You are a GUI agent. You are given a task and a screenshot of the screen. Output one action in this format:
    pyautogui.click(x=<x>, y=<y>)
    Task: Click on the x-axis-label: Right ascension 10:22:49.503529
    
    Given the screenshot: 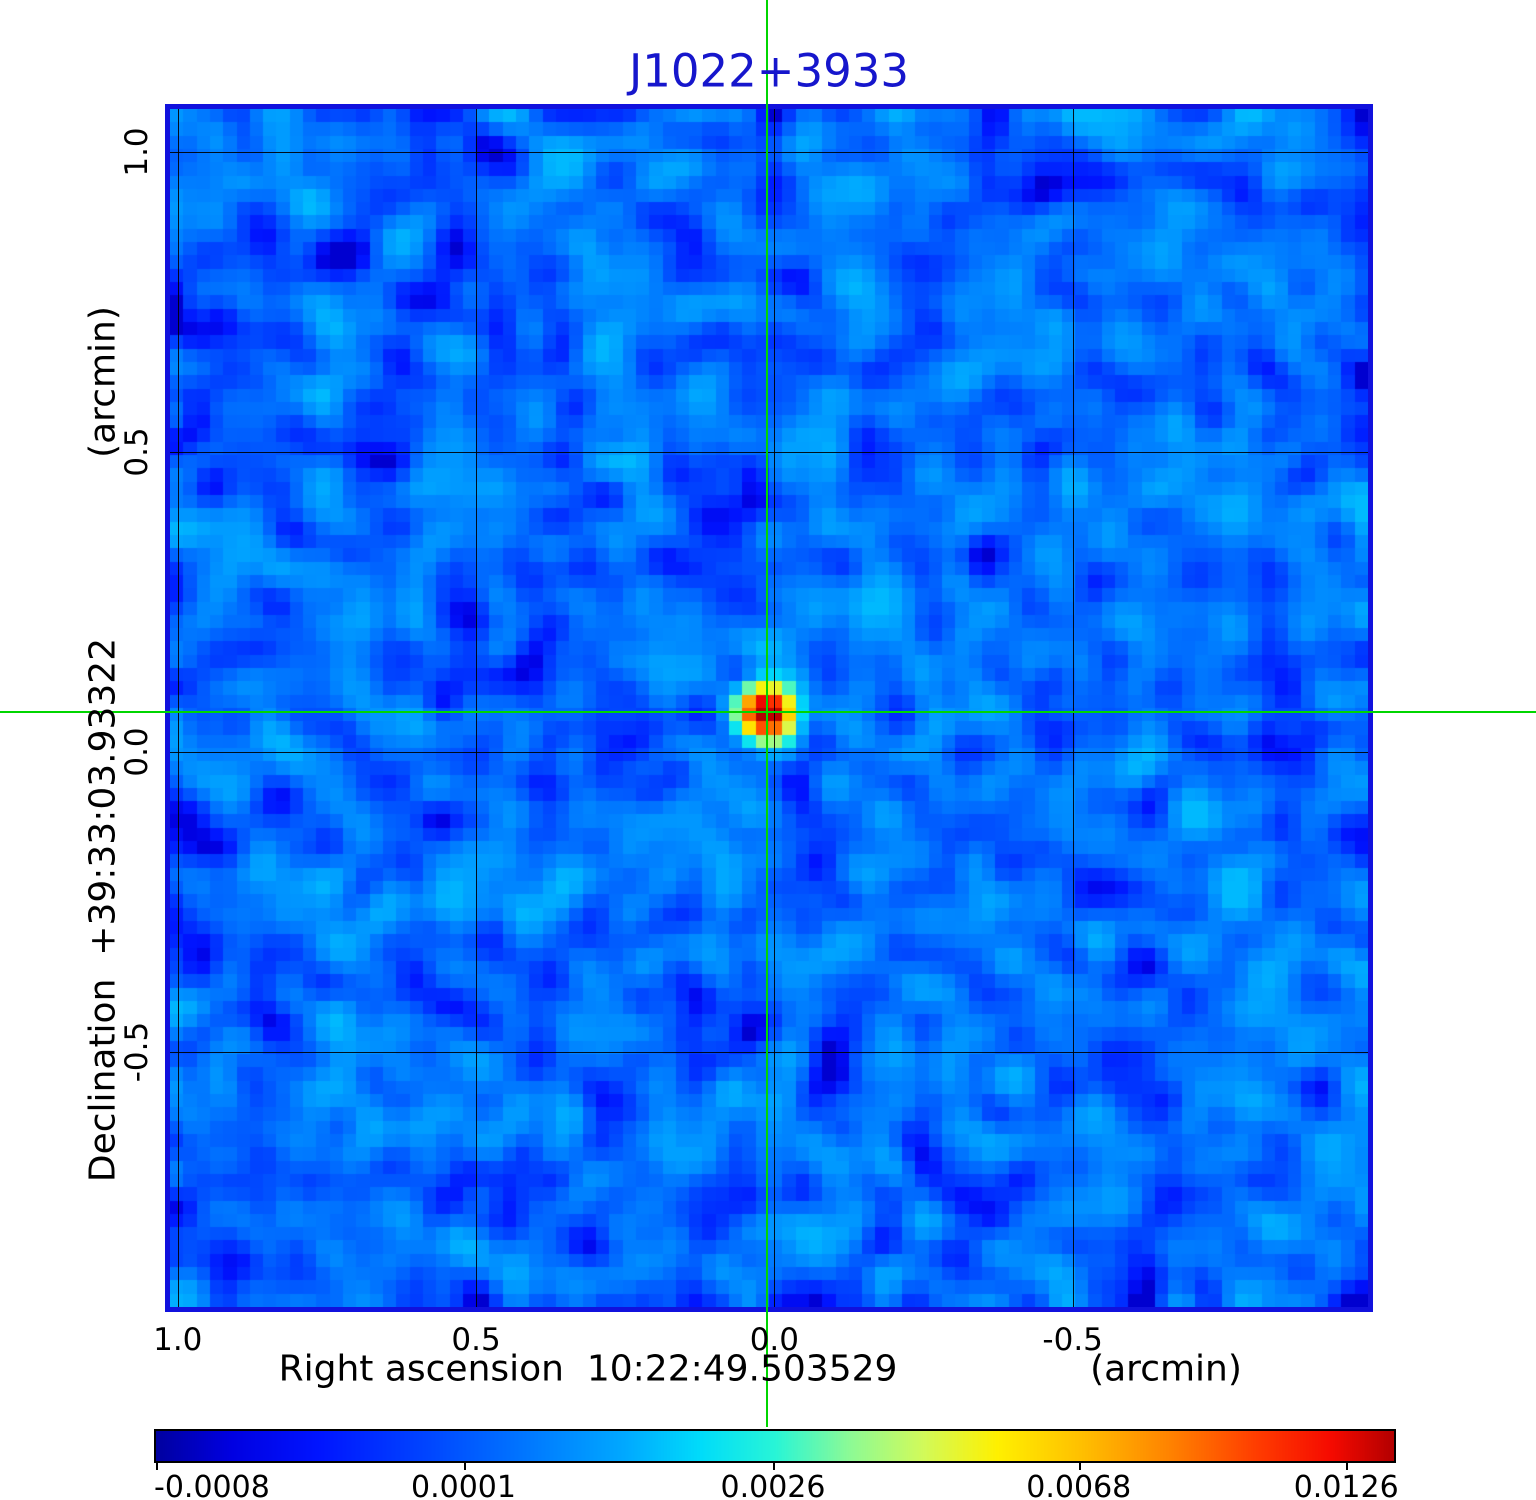 What is the action you would take?
    pyautogui.click(x=588, y=1369)
    